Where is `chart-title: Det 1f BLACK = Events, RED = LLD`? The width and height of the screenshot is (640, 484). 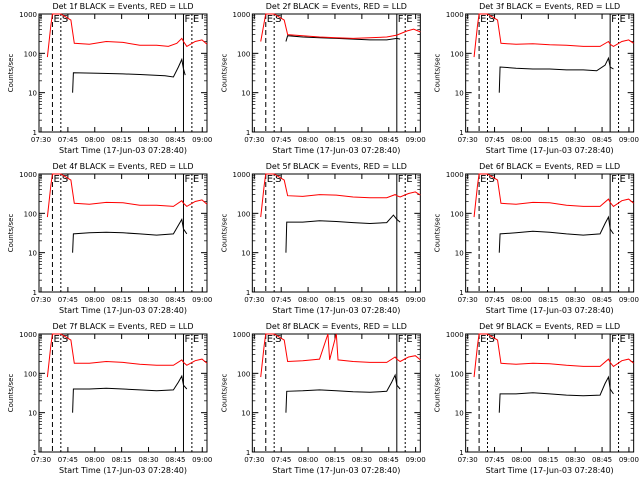 chart-title: Det 1f BLACK = Events, RED = LLD is located at coordinates (122, 6).